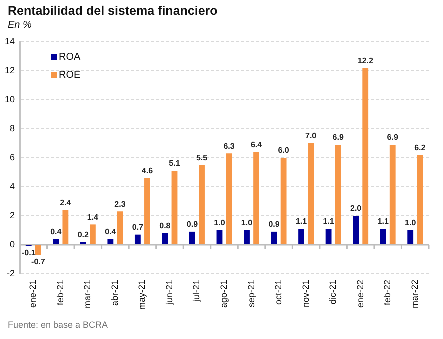 Image resolution: width=443 pixels, height=339 pixels. What do you see at coordinates (387, 293) in the screenshot?
I see `x-tick-label: feb-22` at bounding box center [387, 293].